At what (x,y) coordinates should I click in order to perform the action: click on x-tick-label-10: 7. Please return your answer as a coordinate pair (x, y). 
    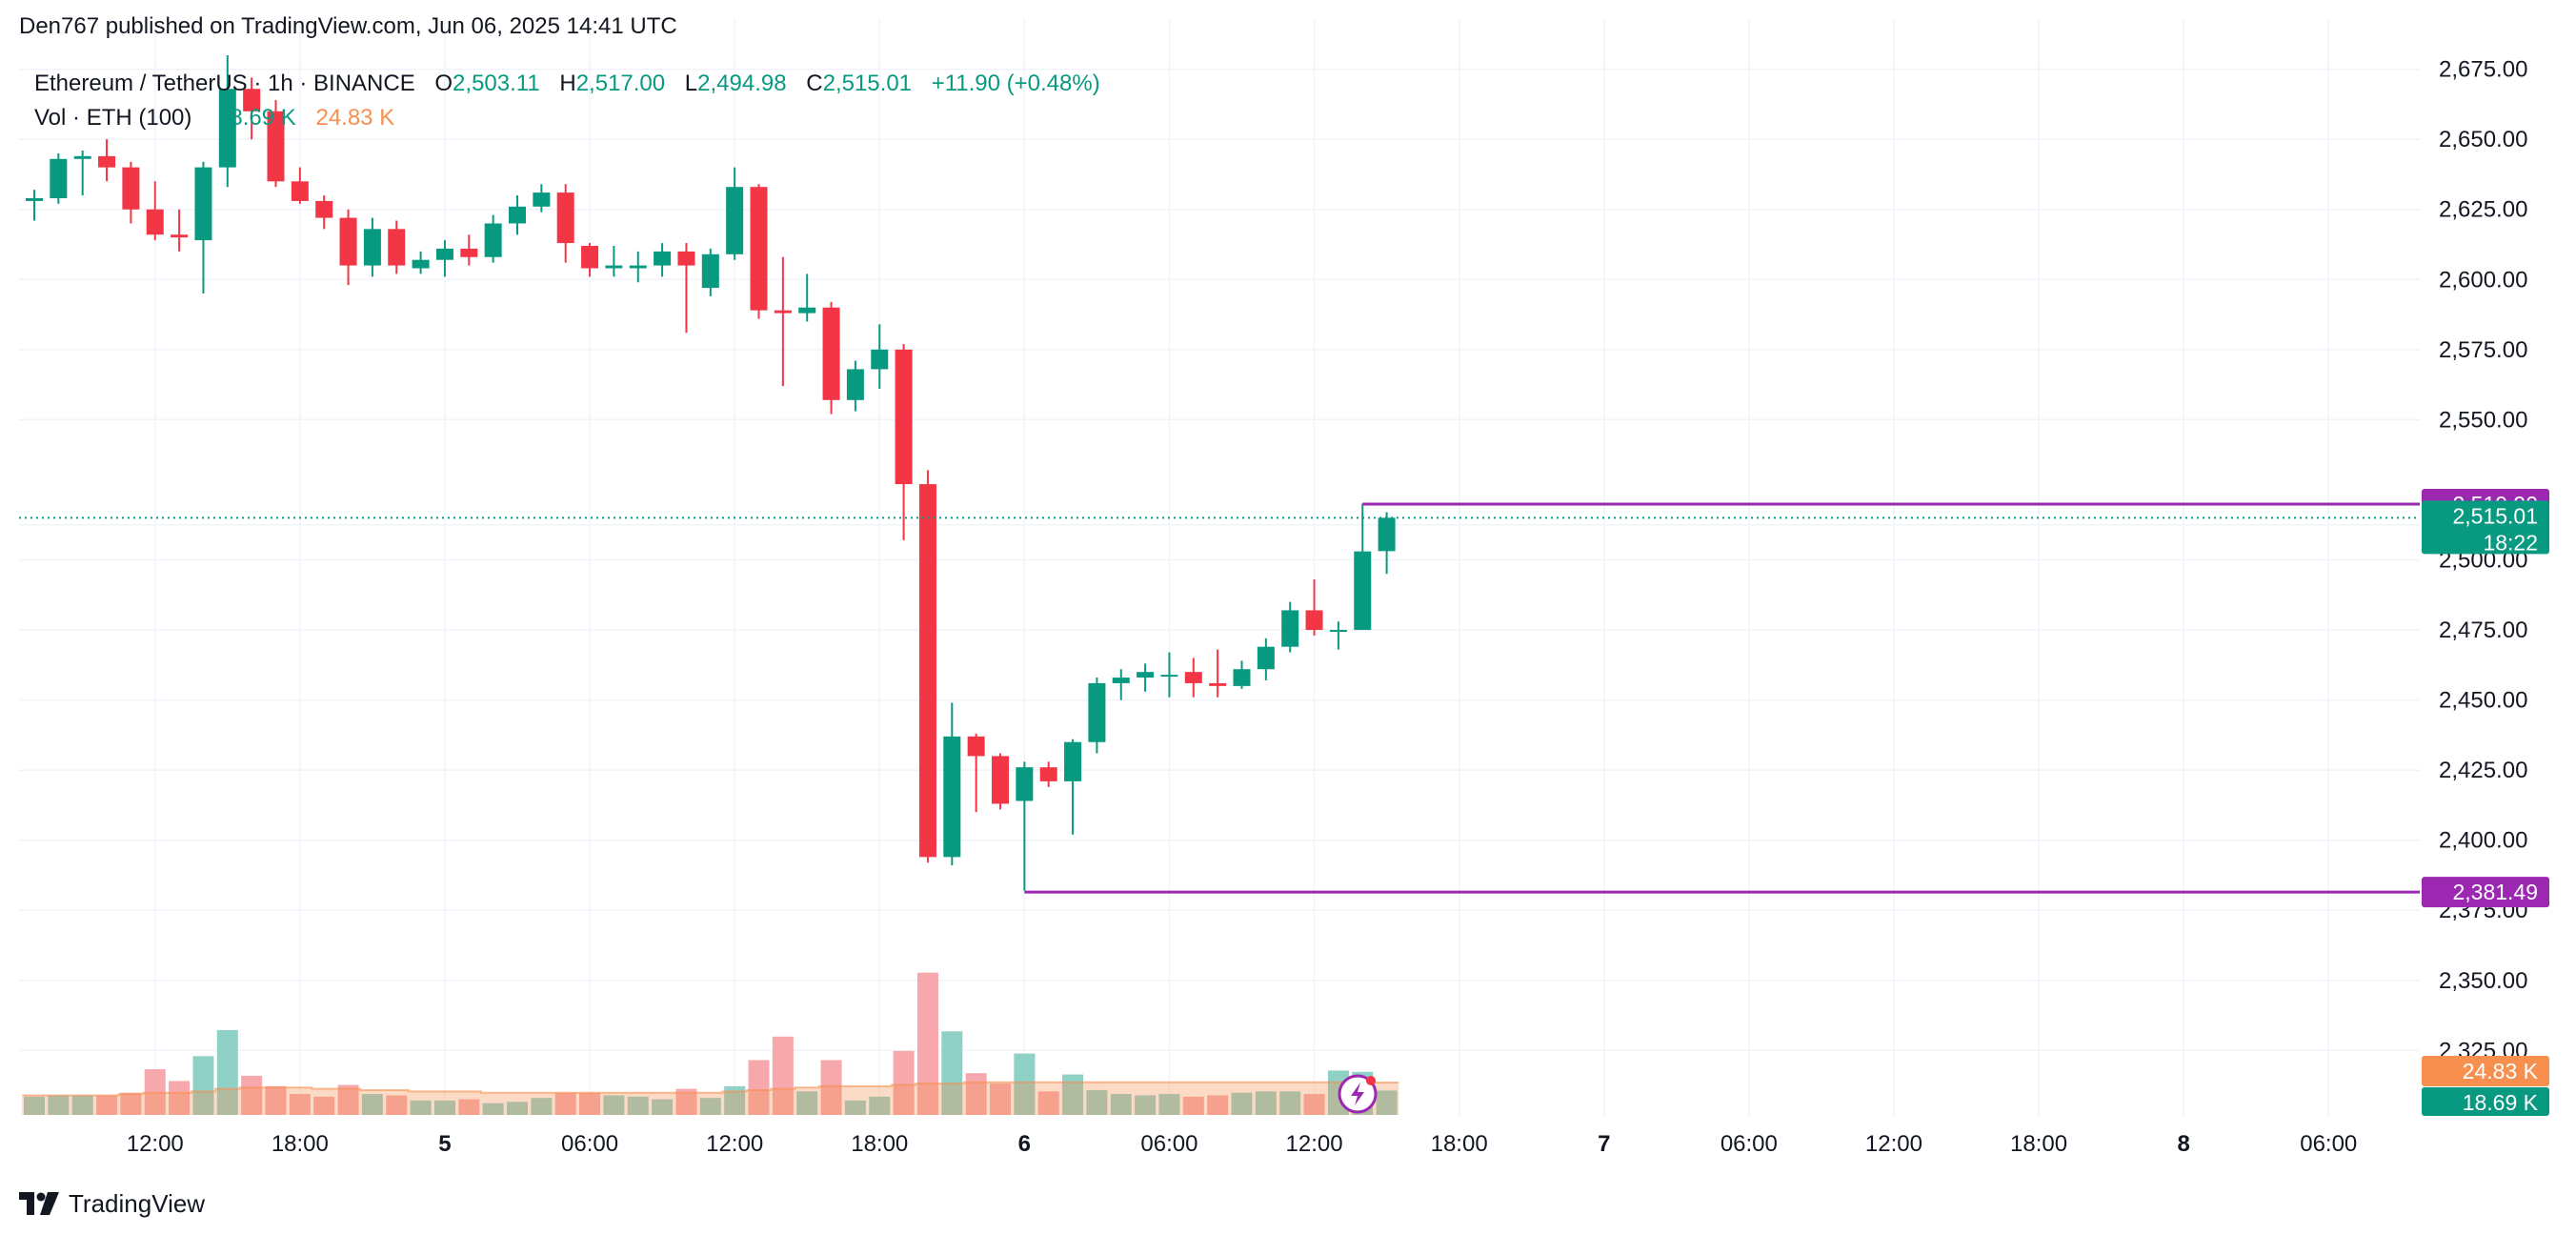
    Looking at the image, I should click on (1604, 1144).